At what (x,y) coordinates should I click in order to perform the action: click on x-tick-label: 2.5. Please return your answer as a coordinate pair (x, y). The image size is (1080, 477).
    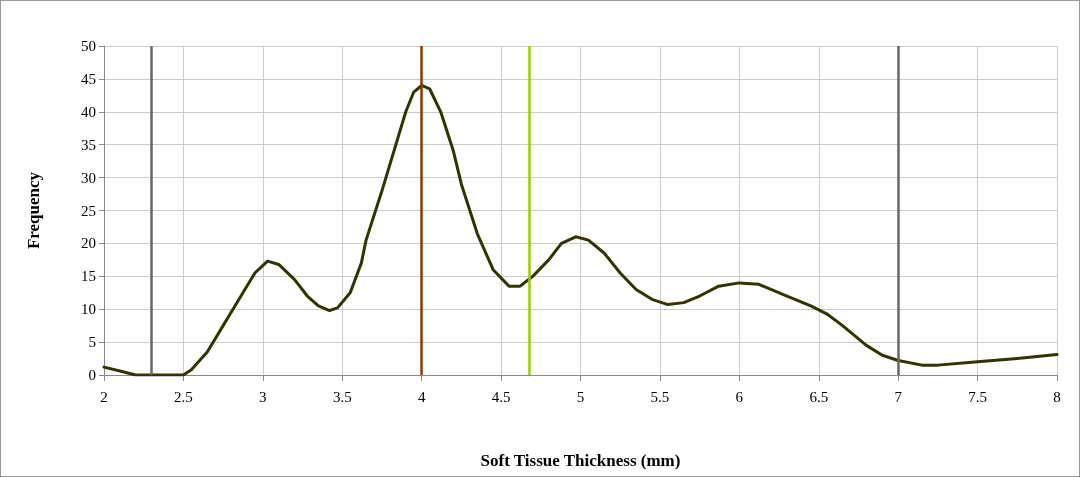
    Looking at the image, I should click on (183, 396).